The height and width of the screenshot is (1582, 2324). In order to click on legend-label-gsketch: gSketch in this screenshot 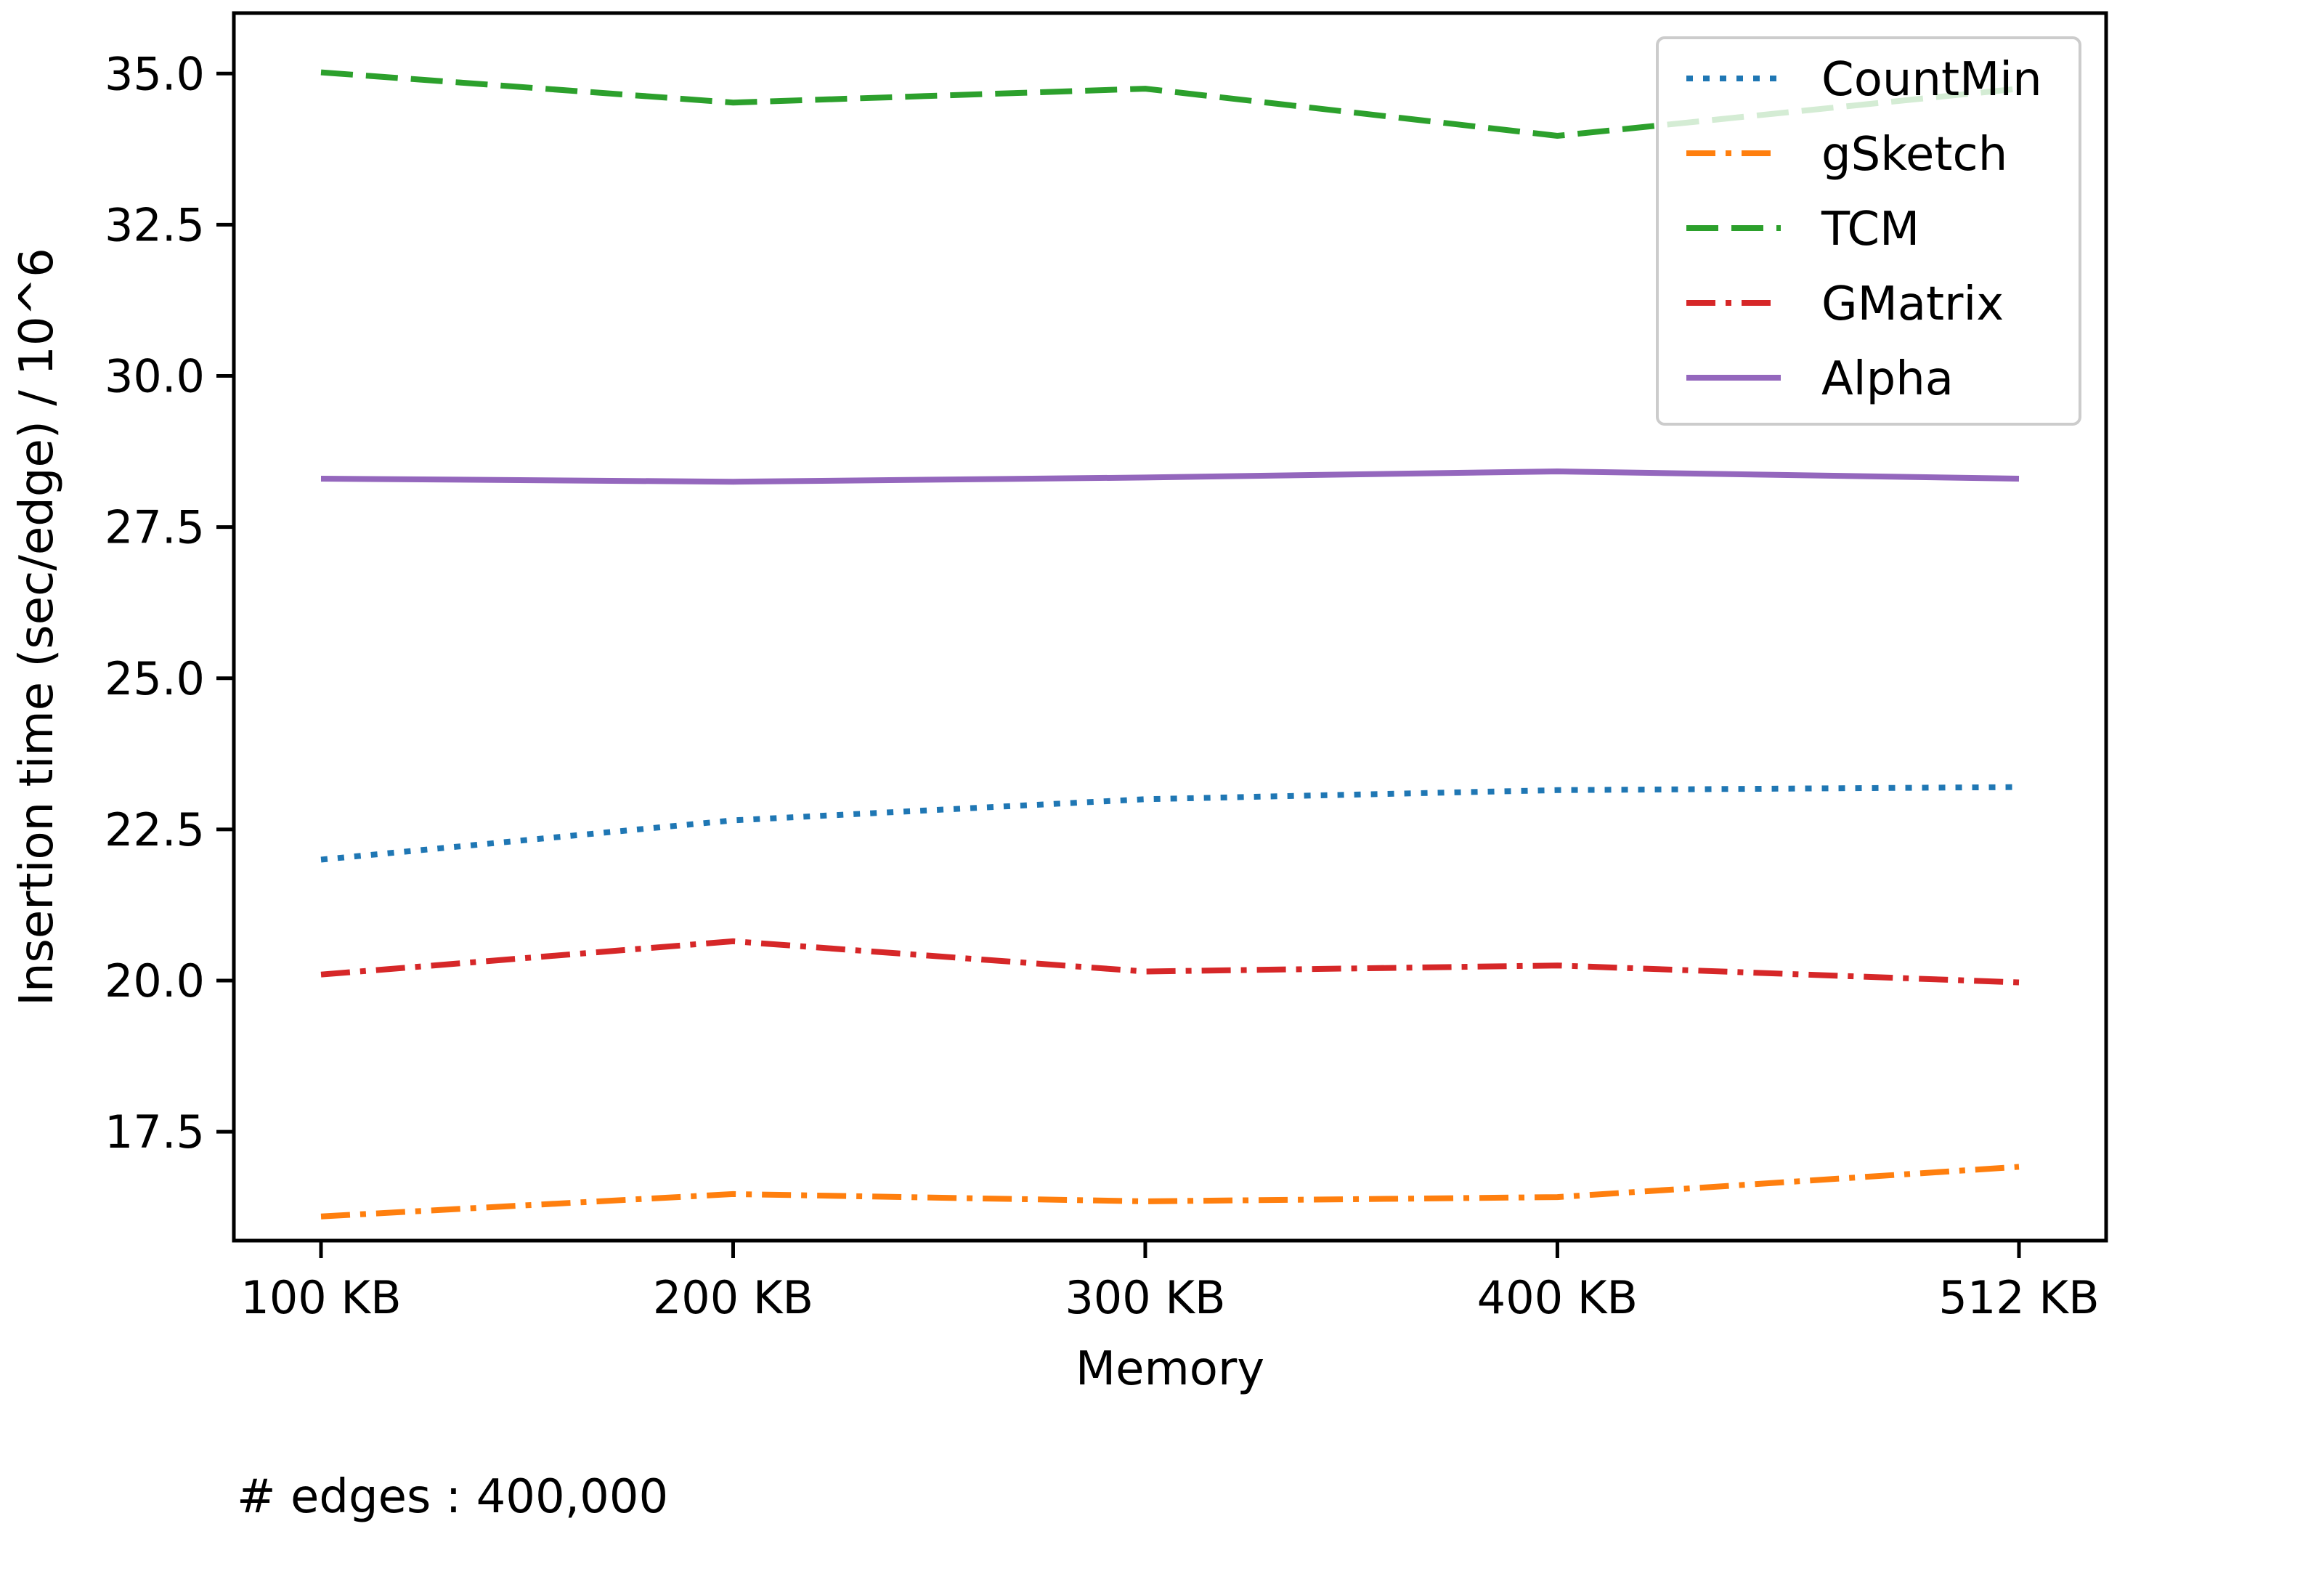, I will do `click(1914, 155)`.